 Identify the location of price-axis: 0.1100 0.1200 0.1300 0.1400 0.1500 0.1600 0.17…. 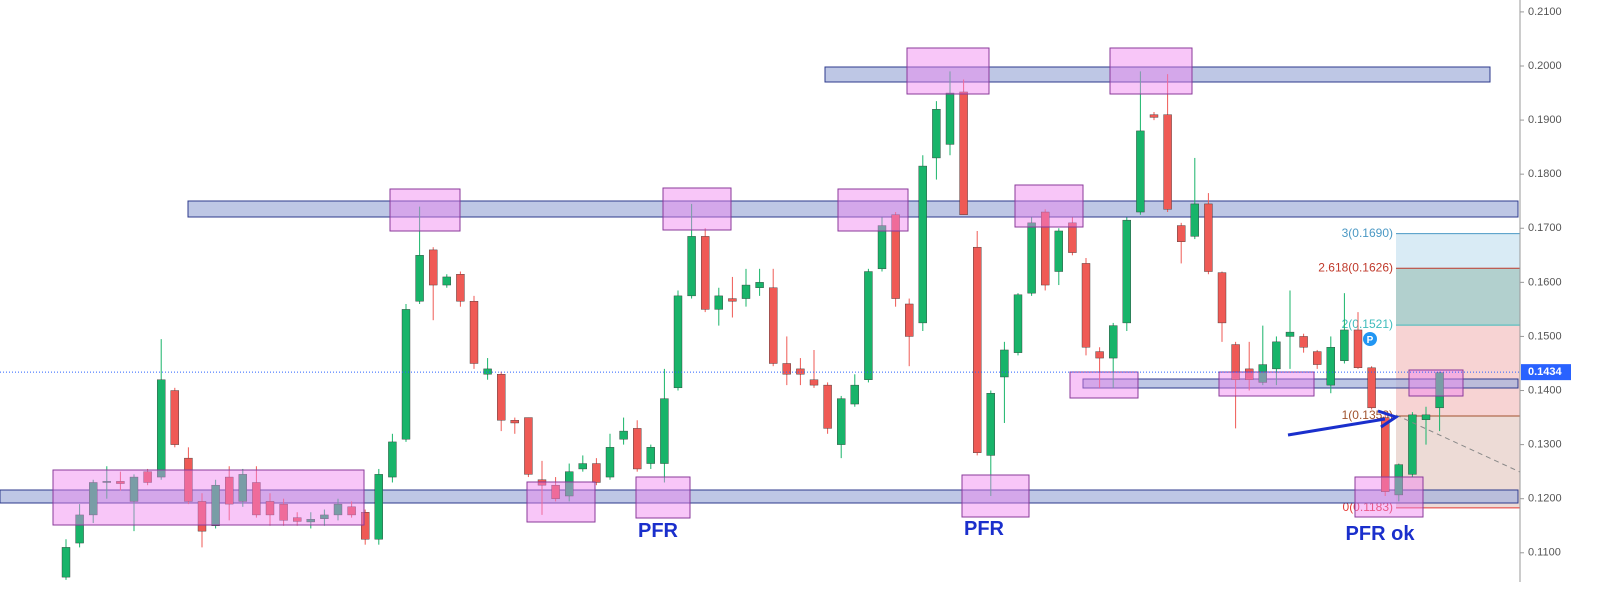
(1545, 282).